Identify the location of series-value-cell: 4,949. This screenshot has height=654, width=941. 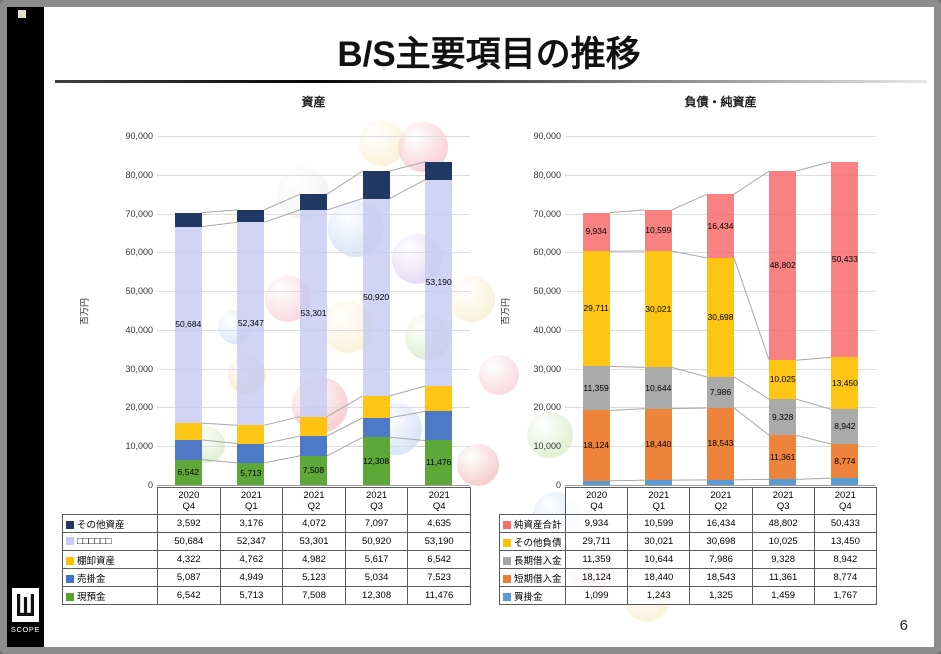
(251, 577).